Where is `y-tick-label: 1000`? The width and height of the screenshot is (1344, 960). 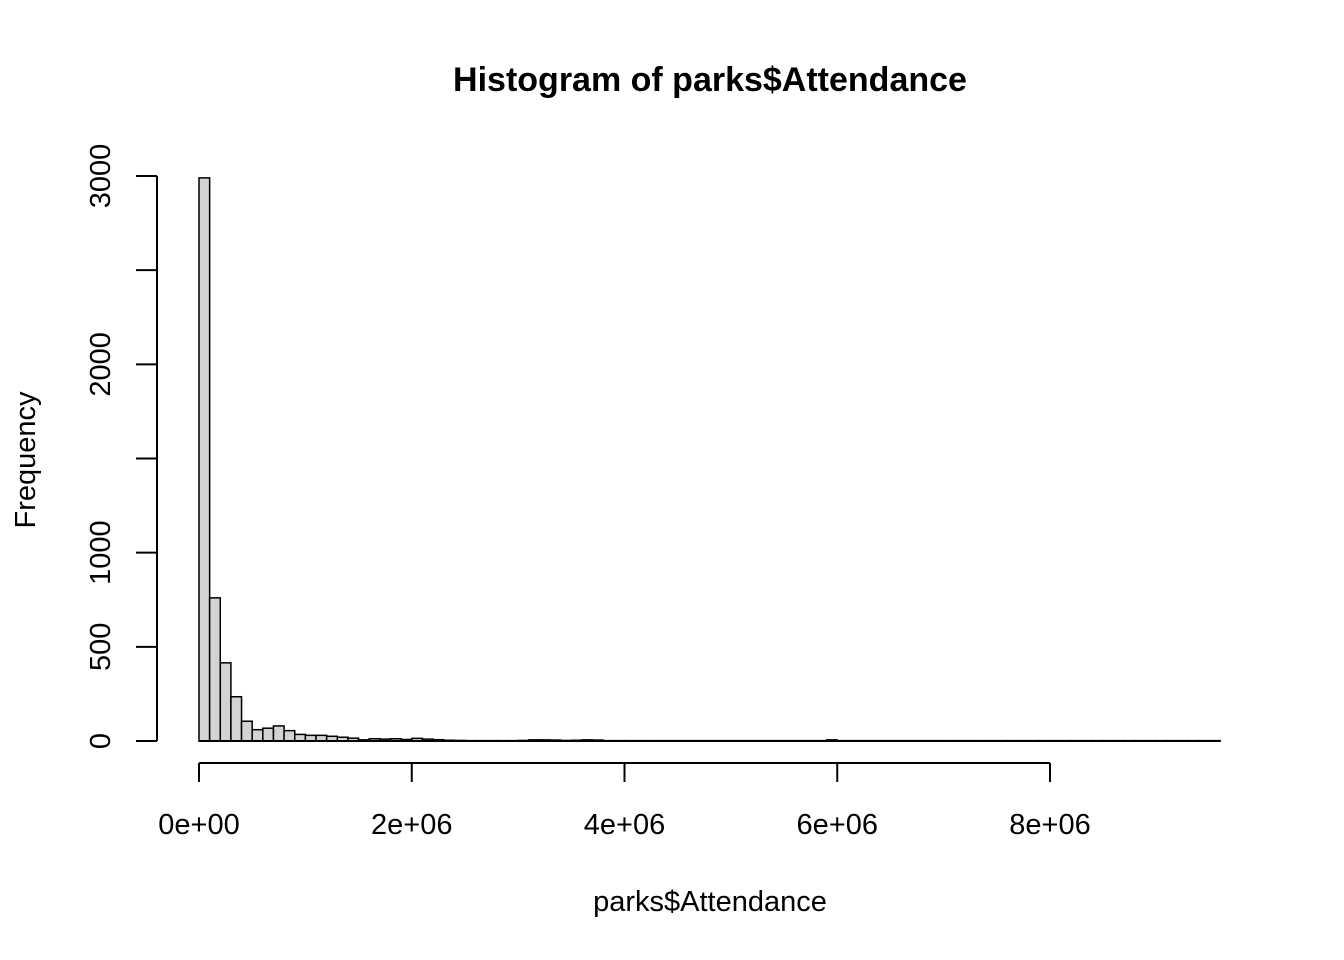
y-tick-label: 1000 is located at coordinates (101, 552).